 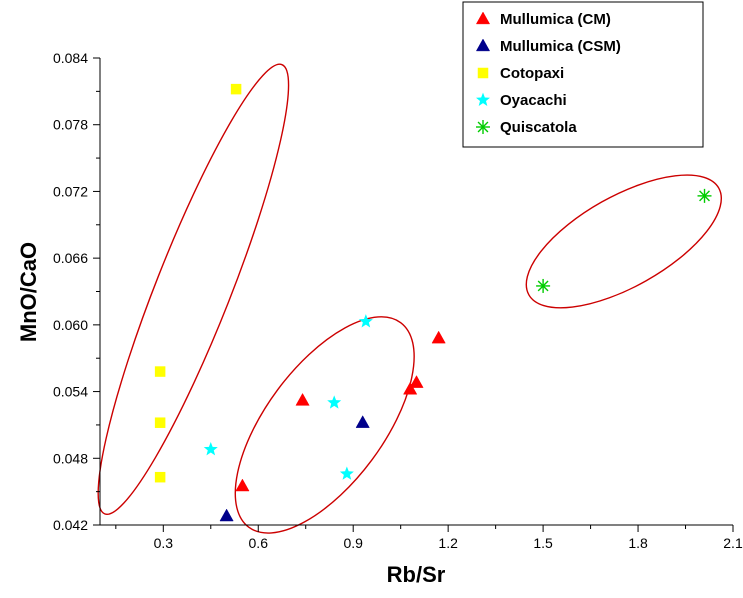 I want to click on y-tick-label: 0.072, so click(x=70, y=191).